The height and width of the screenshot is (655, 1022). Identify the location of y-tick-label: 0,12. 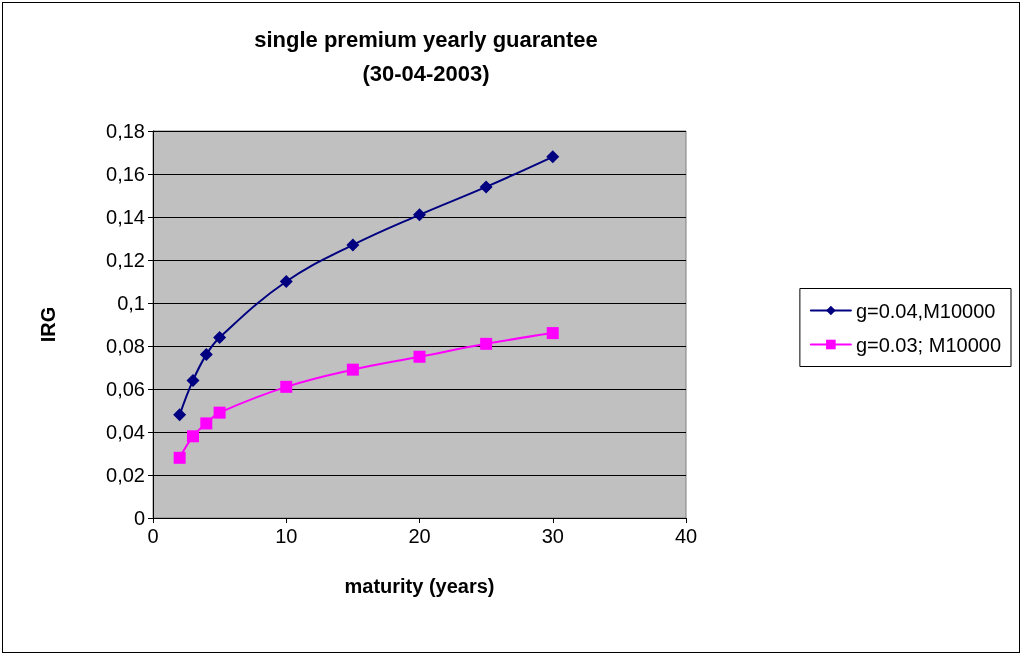
(125, 260).